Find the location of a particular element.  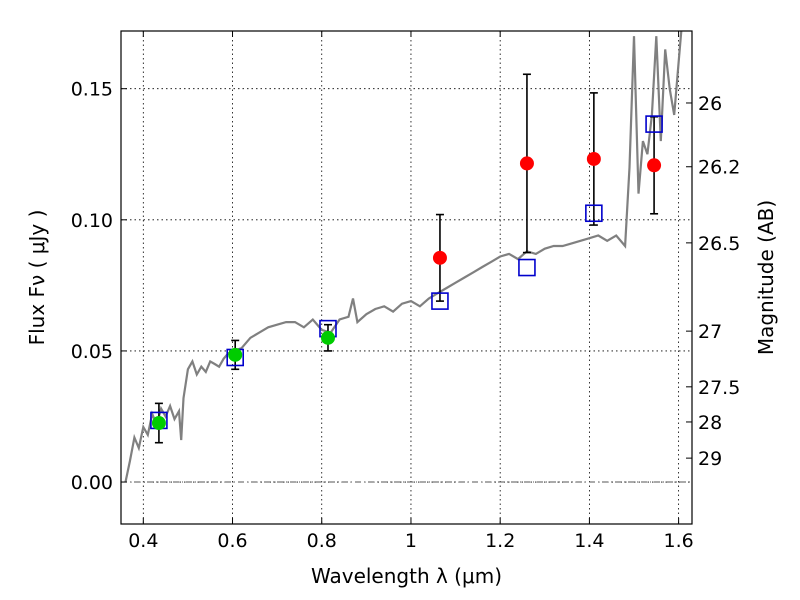

x-tick-label: 1.2 is located at coordinates (500, 541).